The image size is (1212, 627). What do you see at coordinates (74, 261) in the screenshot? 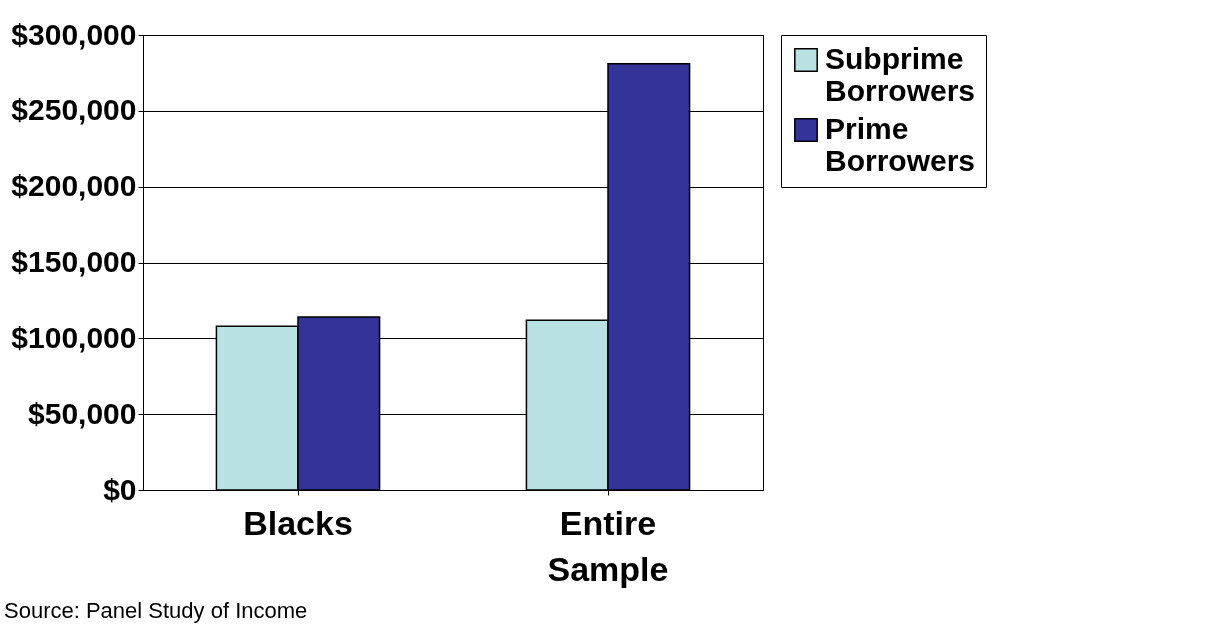
I see `y-tick-label: $150,000` at bounding box center [74, 261].